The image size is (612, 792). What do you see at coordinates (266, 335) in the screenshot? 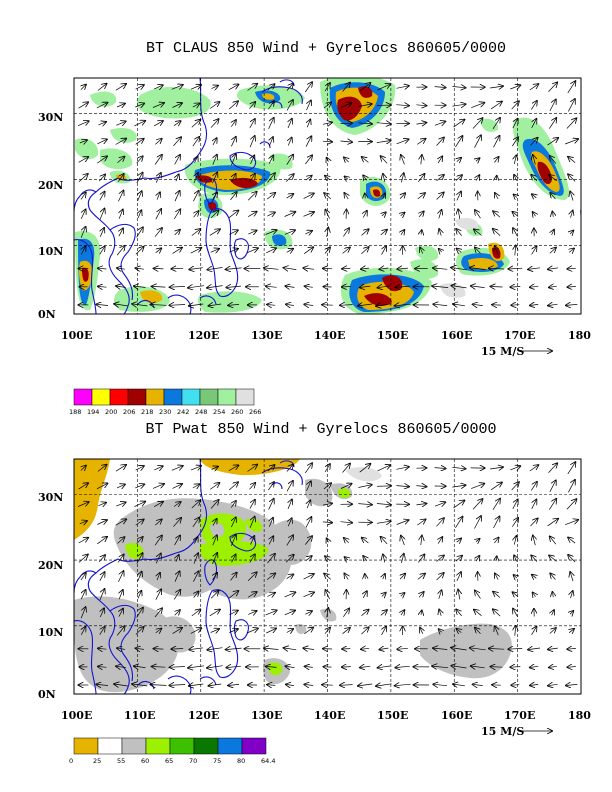
I see `top-lon-label: 130E` at bounding box center [266, 335].